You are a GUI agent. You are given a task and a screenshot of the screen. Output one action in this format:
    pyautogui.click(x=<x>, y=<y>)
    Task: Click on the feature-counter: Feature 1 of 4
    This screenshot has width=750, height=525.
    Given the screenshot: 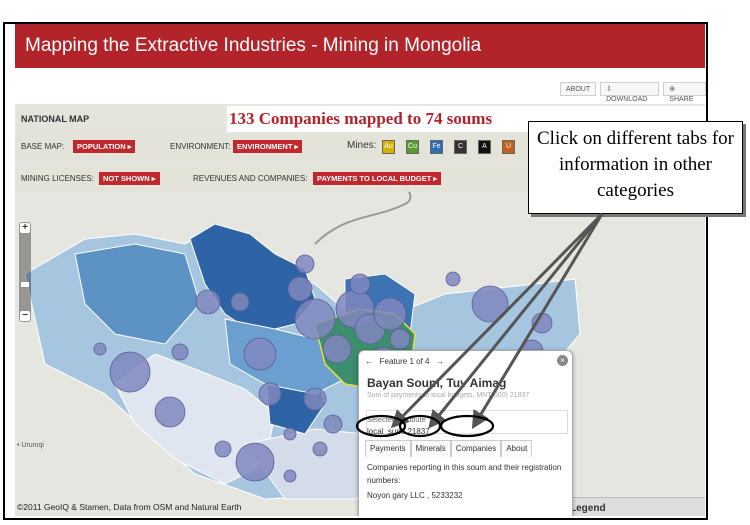 What is the action you would take?
    pyautogui.click(x=404, y=361)
    